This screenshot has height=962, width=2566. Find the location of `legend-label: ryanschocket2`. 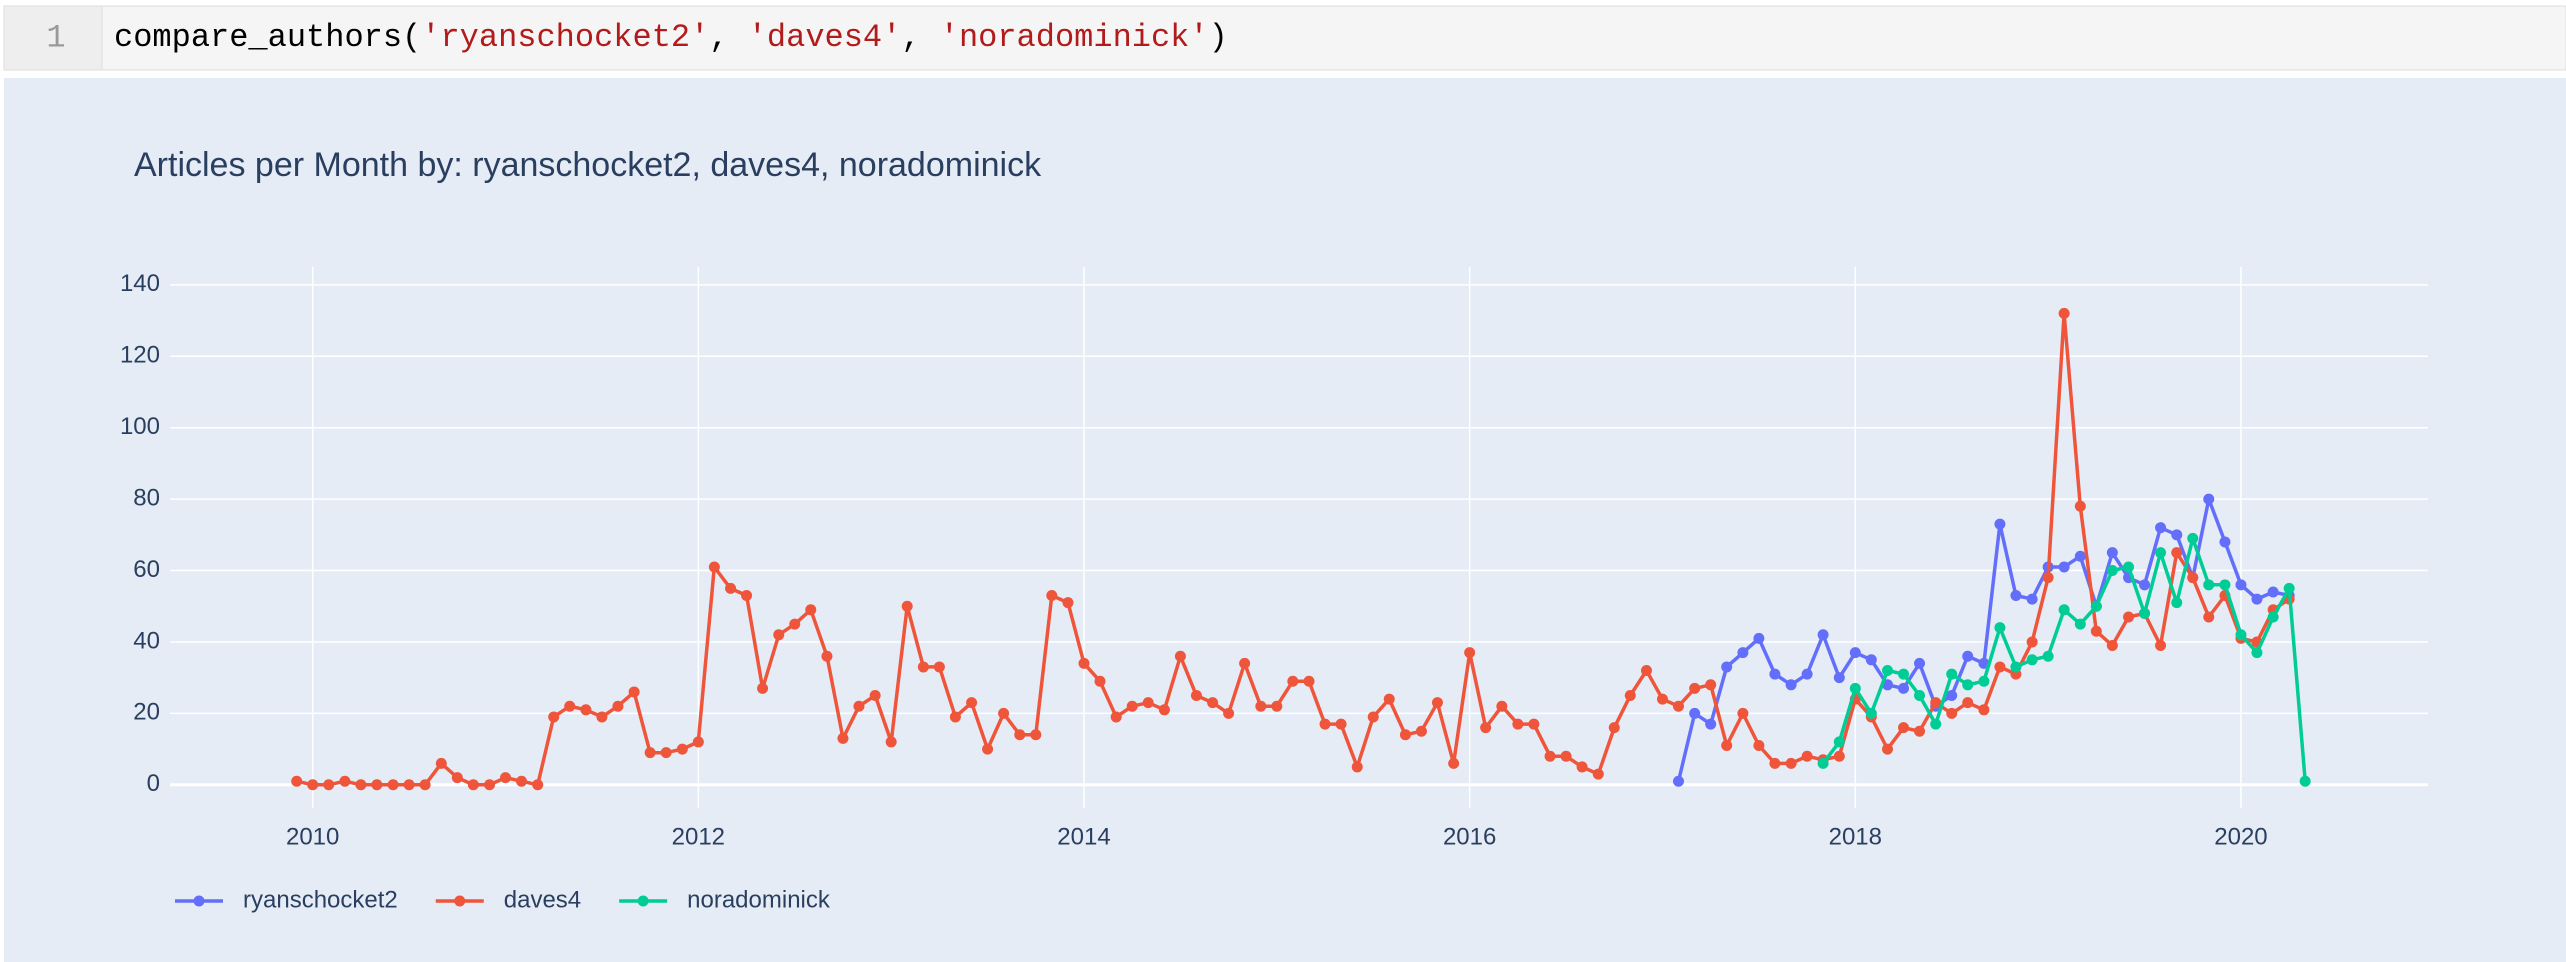

legend-label: ryanschocket2 is located at coordinates (320, 899).